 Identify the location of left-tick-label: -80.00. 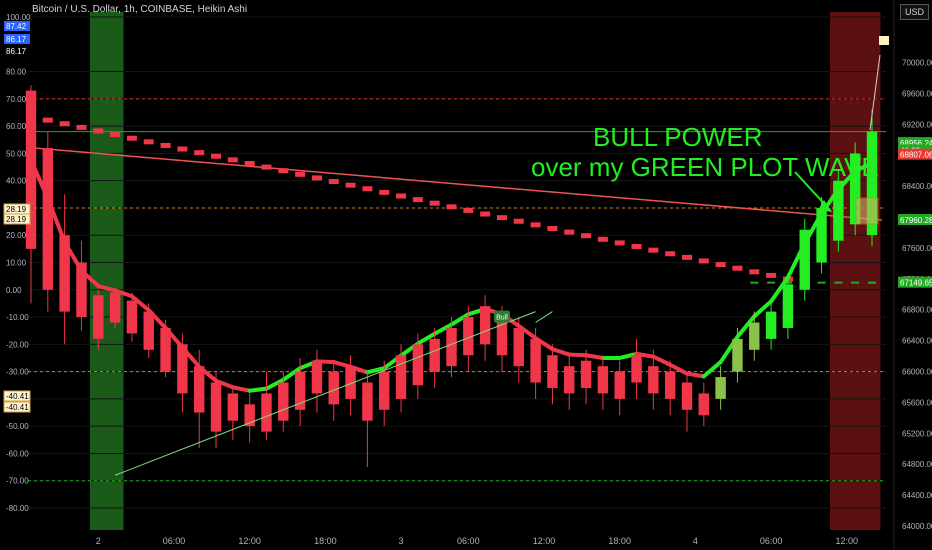
(17, 508).